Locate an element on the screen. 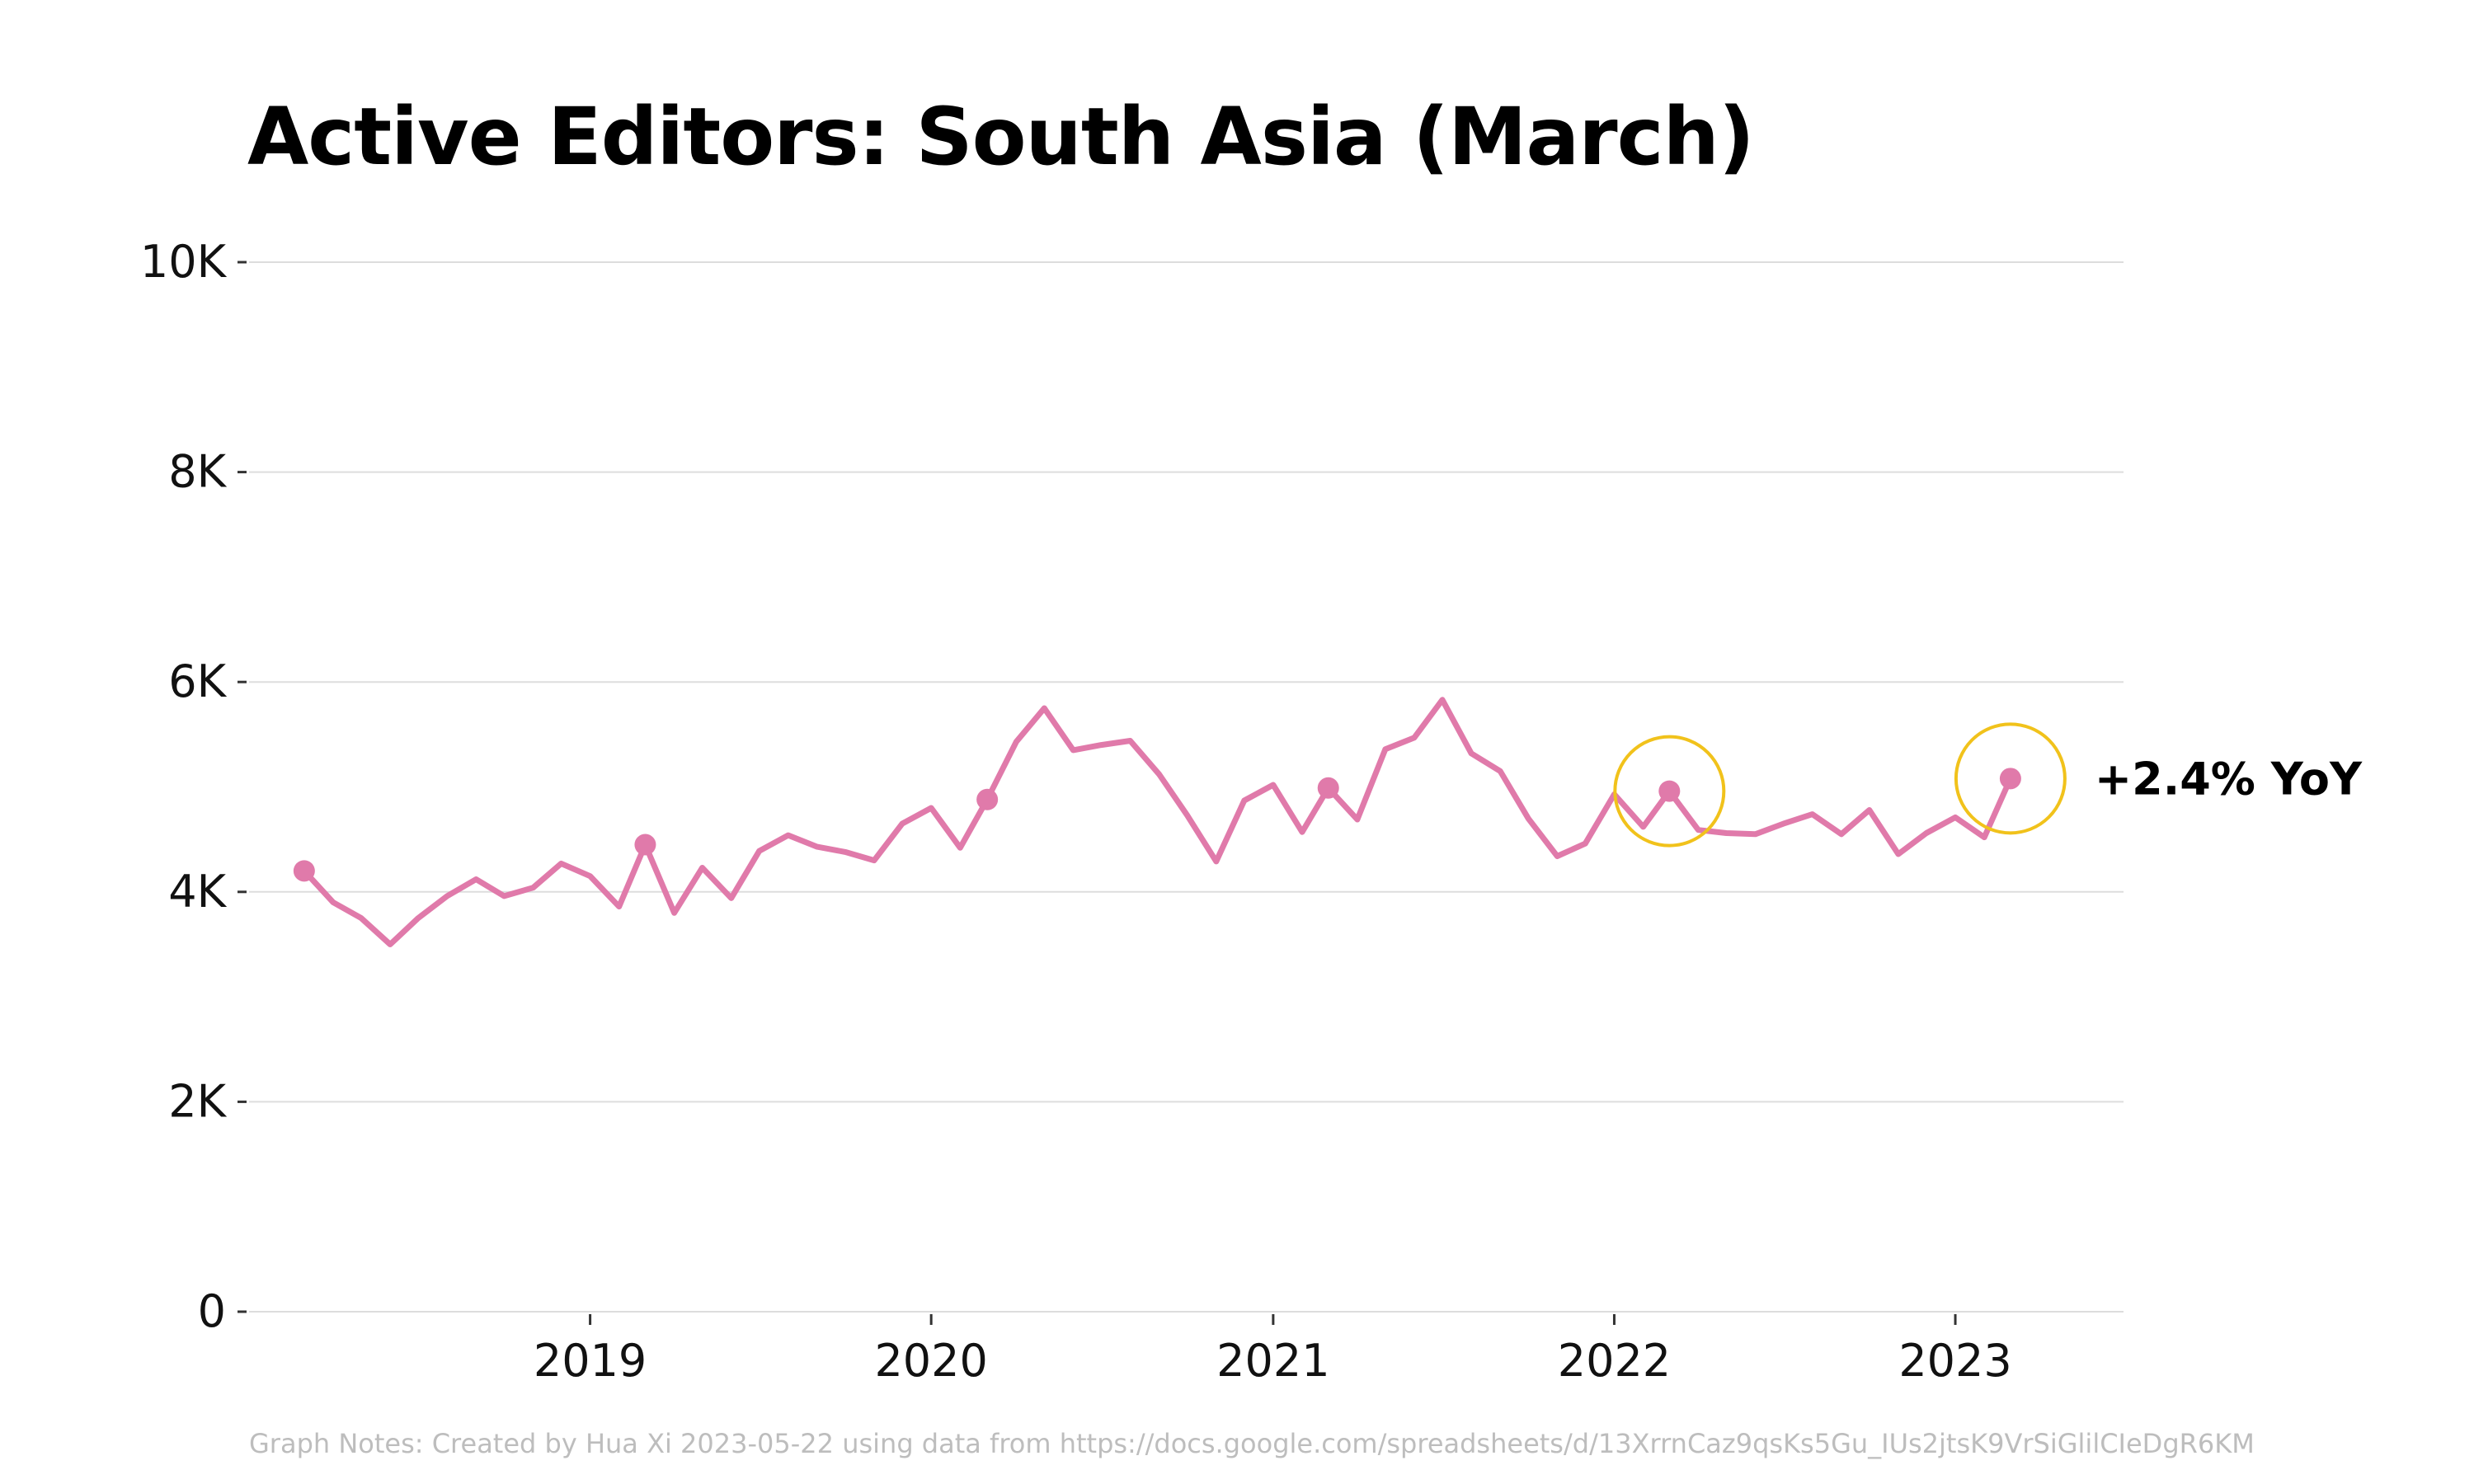 The width and height of the screenshot is (2474, 1484). x-tick-label: 2023 is located at coordinates (1954, 1361).